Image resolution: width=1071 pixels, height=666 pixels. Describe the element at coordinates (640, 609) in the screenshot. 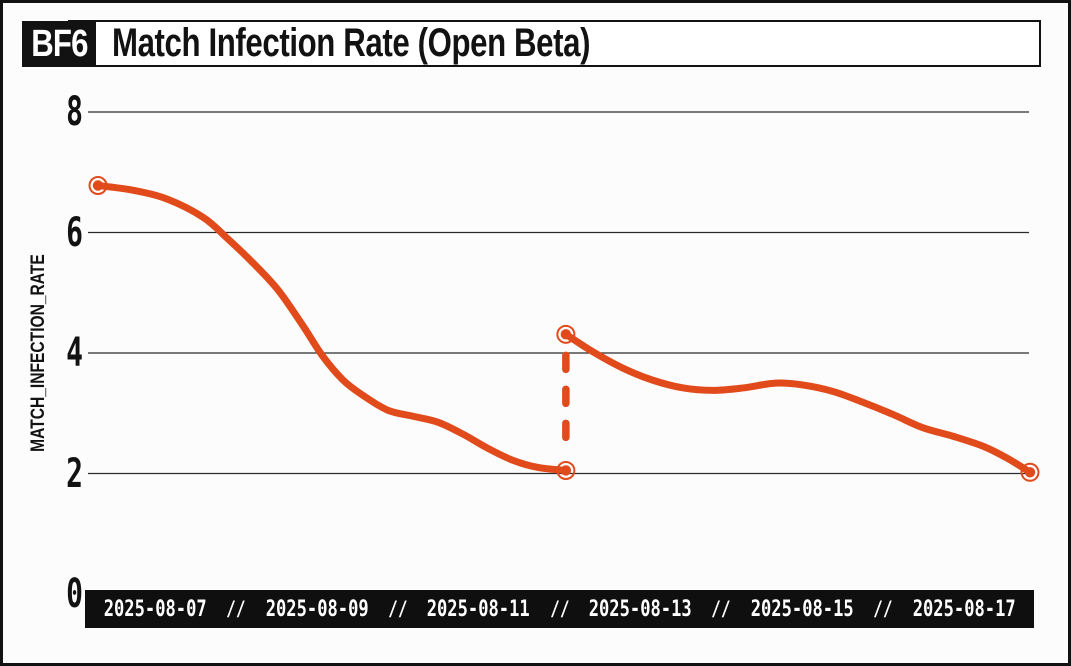

I see `x-tick-label: 2025-08-13` at that location.